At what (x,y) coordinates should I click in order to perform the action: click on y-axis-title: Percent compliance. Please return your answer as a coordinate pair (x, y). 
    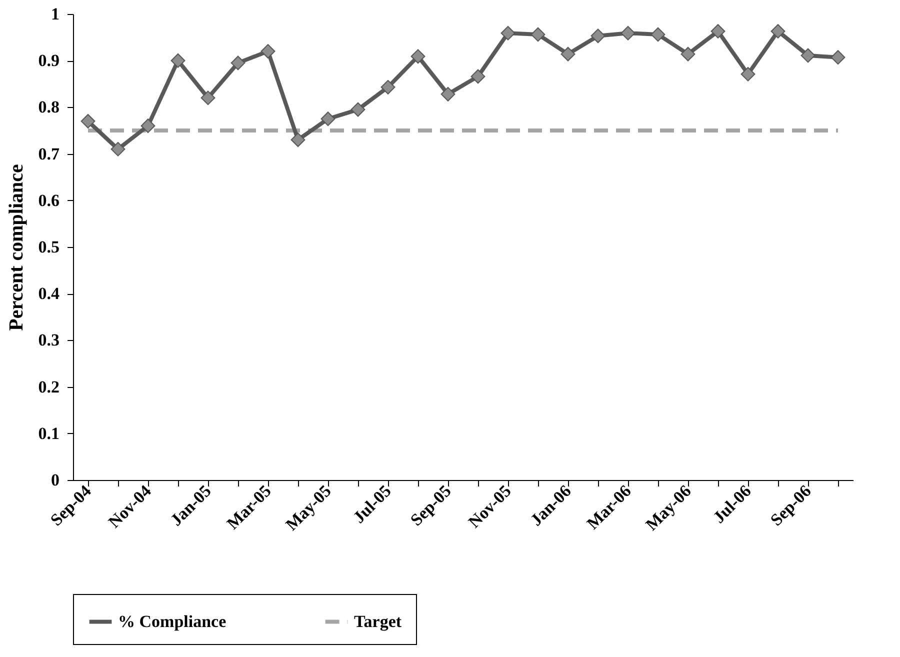
    Looking at the image, I should click on (16, 247).